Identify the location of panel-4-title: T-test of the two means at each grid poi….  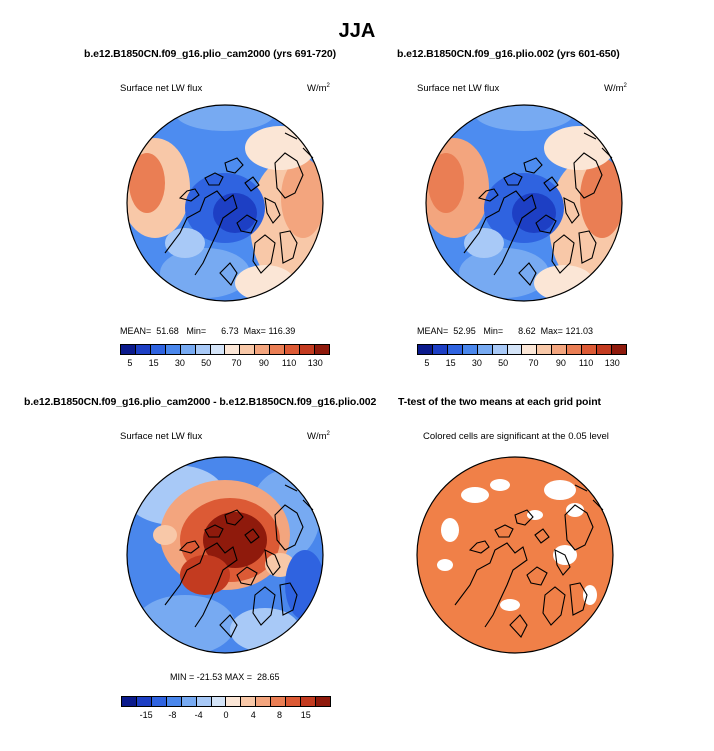
(499, 402).